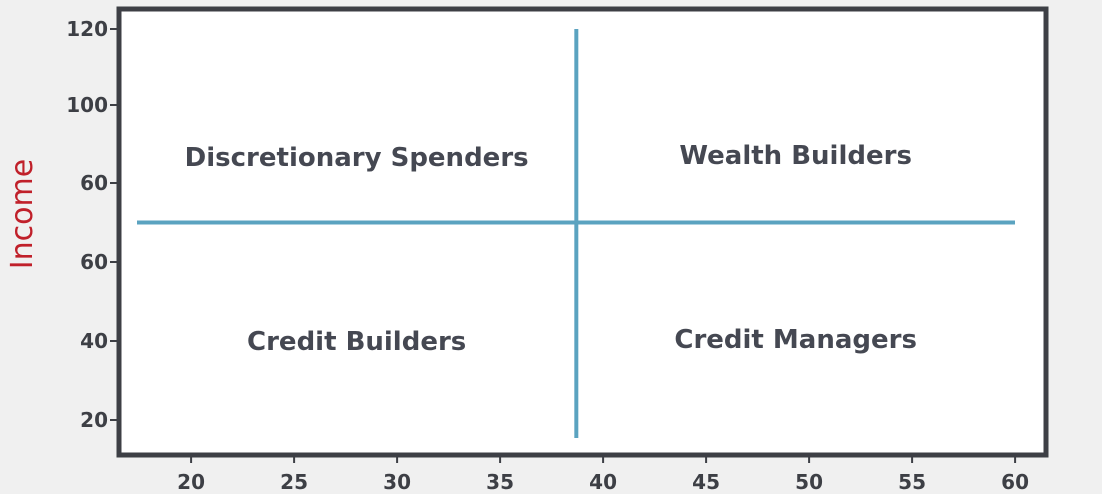 This screenshot has width=1102, height=494. Describe the element at coordinates (809, 482) in the screenshot. I see `x-tick-label: 50` at that location.